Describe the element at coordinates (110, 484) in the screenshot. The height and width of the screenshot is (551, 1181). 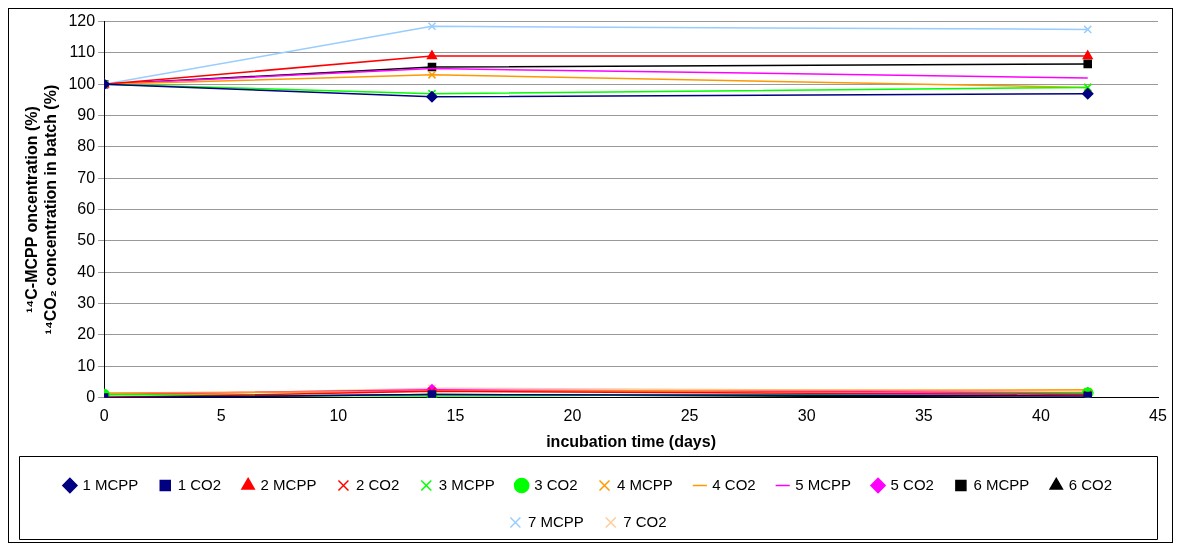
I see `legend-label: 1 MCPP` at that location.